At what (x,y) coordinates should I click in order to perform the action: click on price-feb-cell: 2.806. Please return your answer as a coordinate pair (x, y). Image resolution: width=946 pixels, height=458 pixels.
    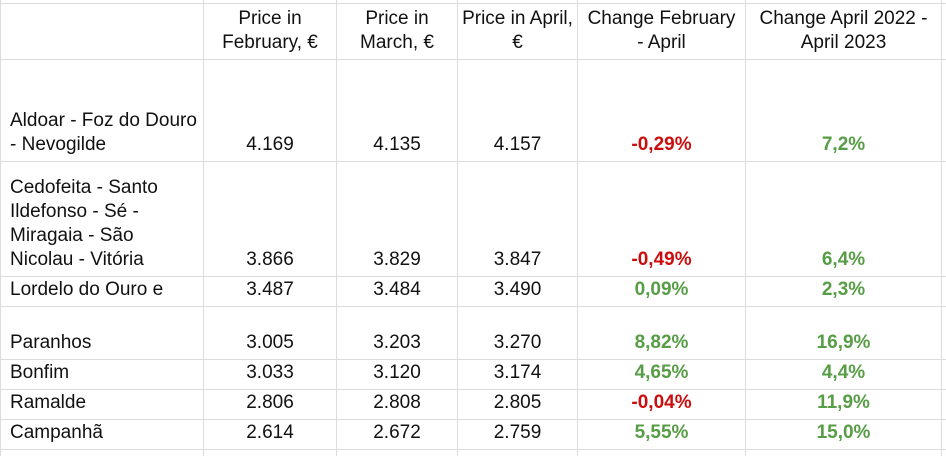
    Looking at the image, I should click on (270, 404).